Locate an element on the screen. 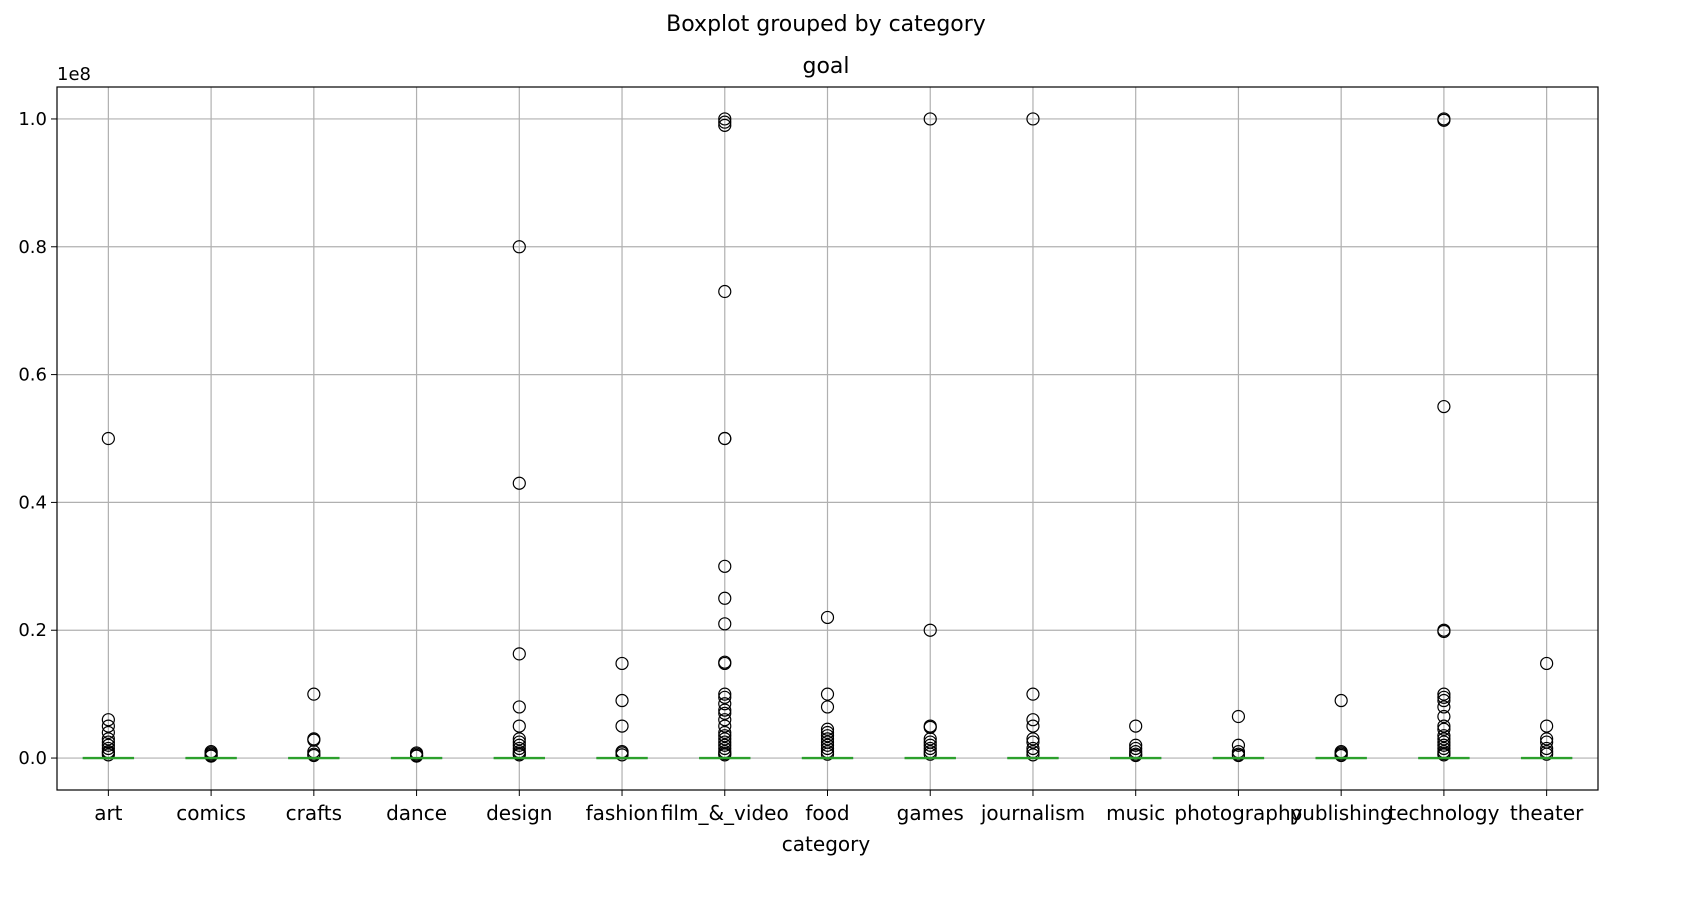 The height and width of the screenshot is (897, 1708). x-tick-label-crafts: crafts is located at coordinates (314, 813).